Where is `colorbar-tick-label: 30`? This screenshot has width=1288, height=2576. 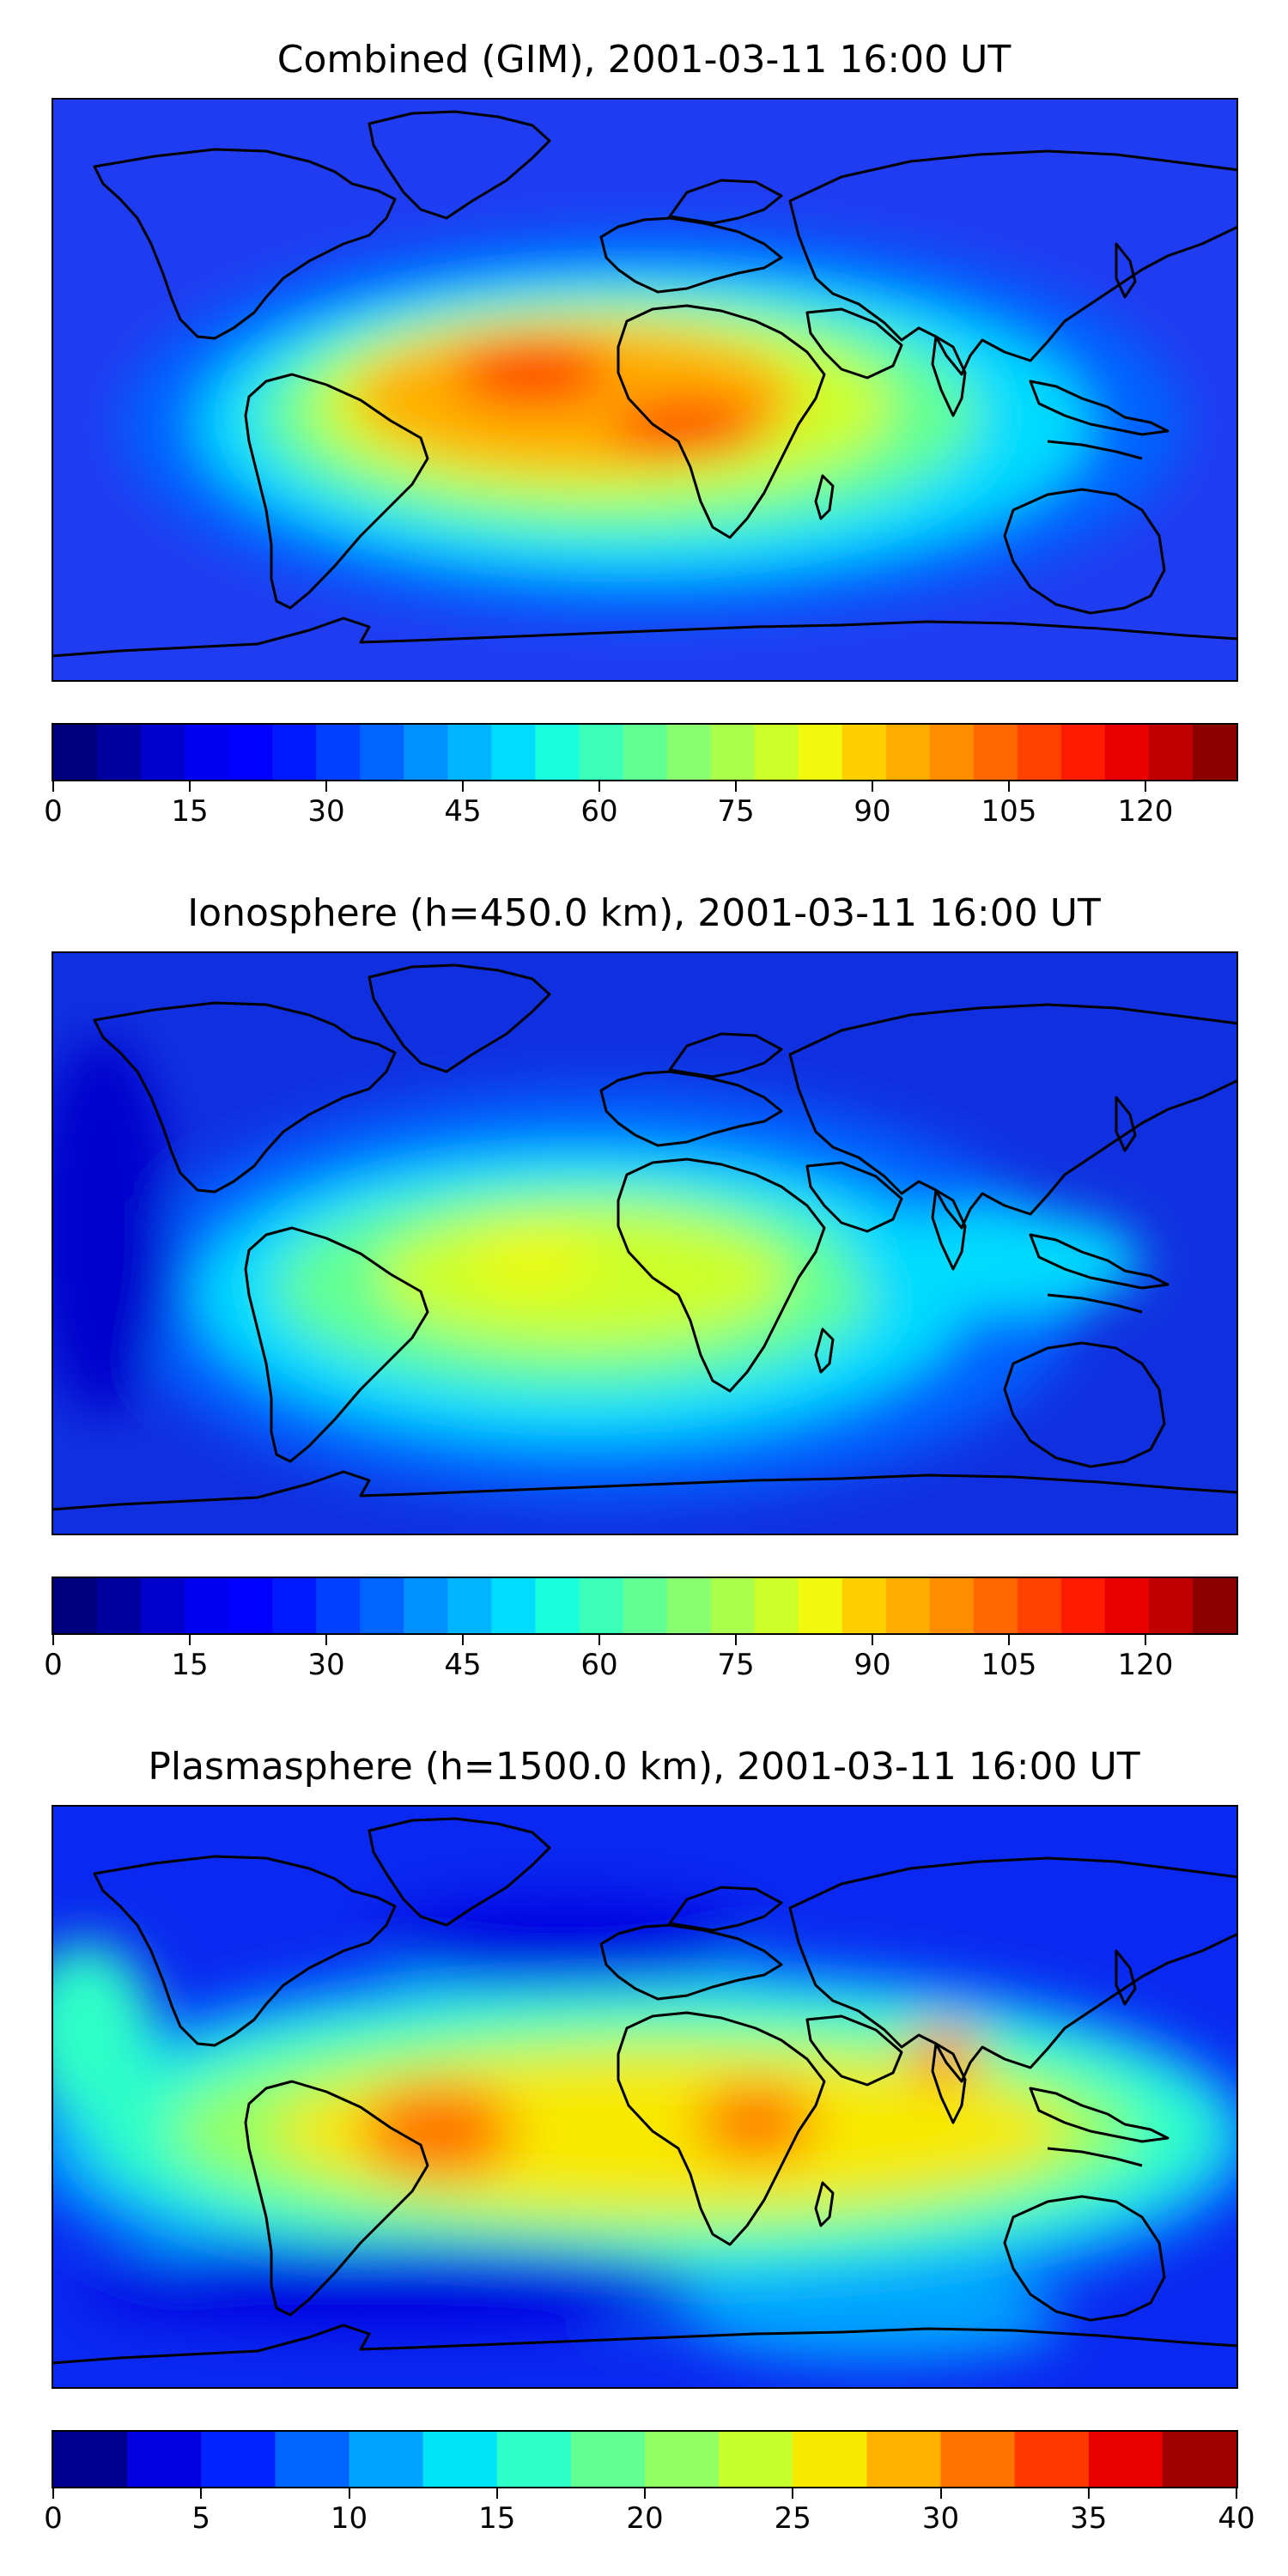
colorbar-tick-label: 30 is located at coordinates (940, 2518).